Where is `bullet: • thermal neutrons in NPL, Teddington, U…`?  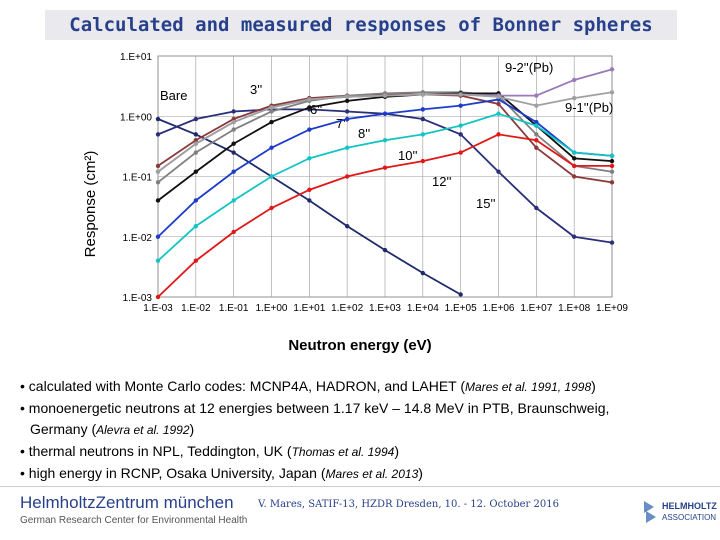
bullet: • thermal neutrons in NPL, Teddington, U… is located at coordinates (314, 452).